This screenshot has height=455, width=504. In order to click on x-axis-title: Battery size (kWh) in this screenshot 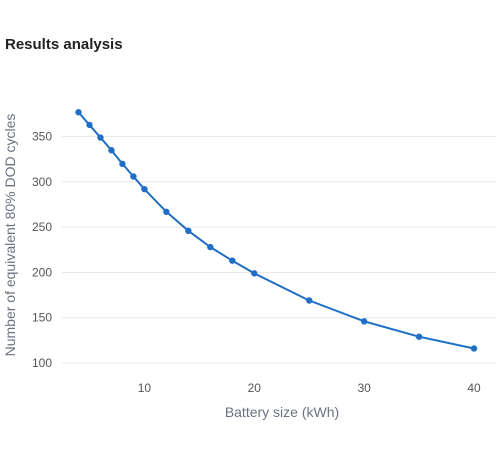, I will do `click(282, 412)`.